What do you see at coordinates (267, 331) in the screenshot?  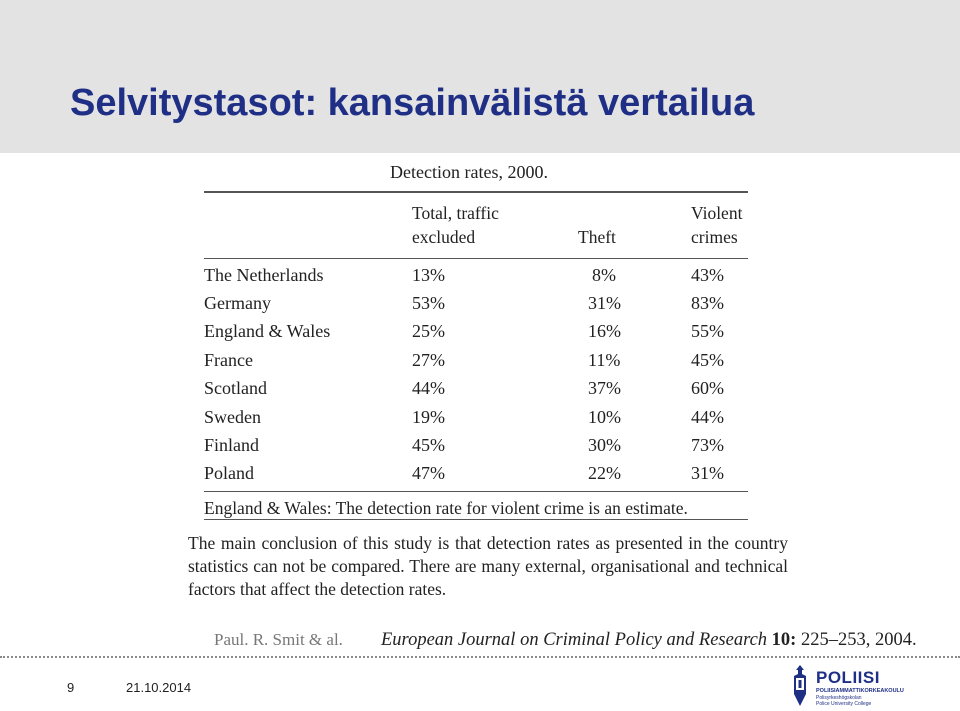 I see `cell-country: England & Wales` at bounding box center [267, 331].